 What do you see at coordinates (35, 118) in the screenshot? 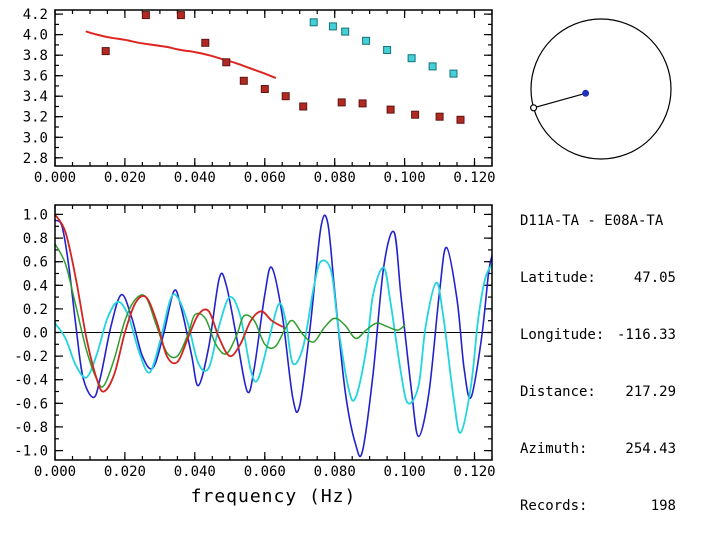
I see `svg-text: 3.2` at bounding box center [35, 118].